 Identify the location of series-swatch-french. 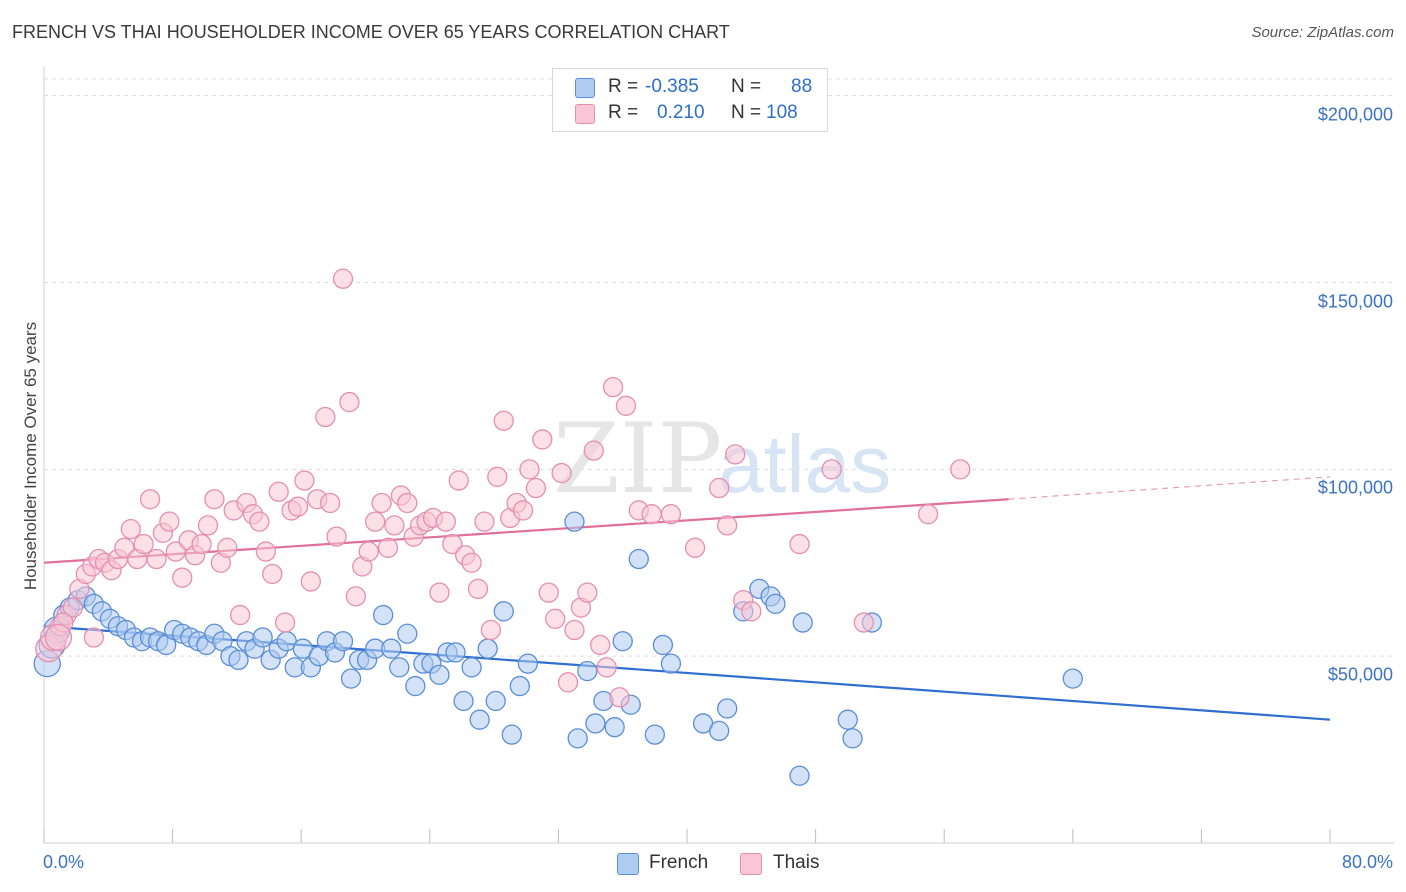
(628, 864).